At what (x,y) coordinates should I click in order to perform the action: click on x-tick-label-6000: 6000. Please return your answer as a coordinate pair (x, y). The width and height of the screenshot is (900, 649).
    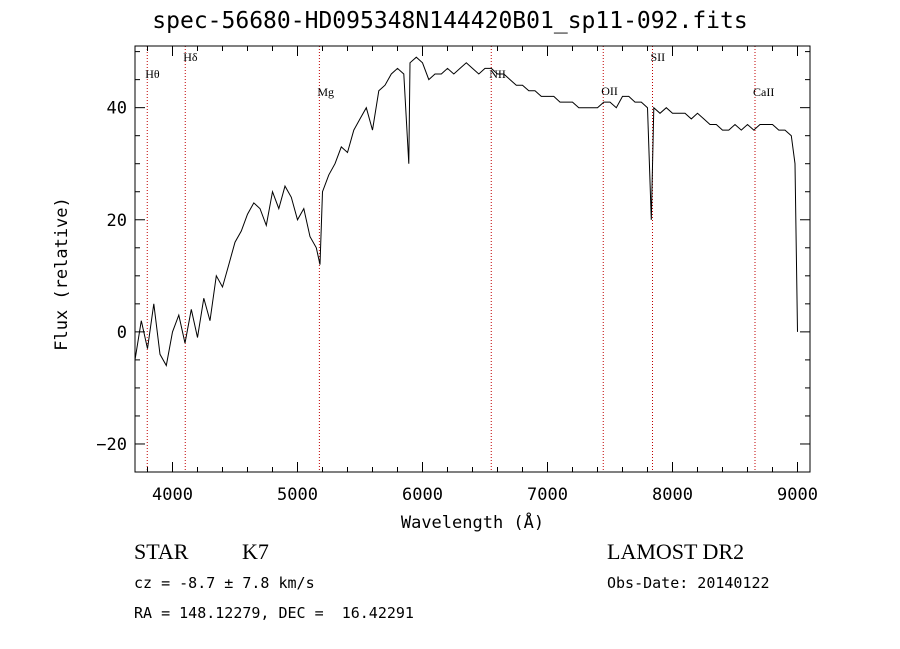
    Looking at the image, I should click on (422, 495).